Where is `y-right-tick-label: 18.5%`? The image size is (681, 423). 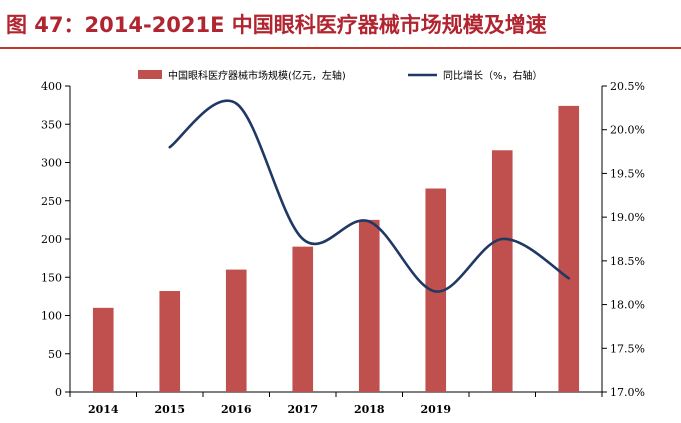
y-right-tick-label: 18.5% is located at coordinates (627, 261).